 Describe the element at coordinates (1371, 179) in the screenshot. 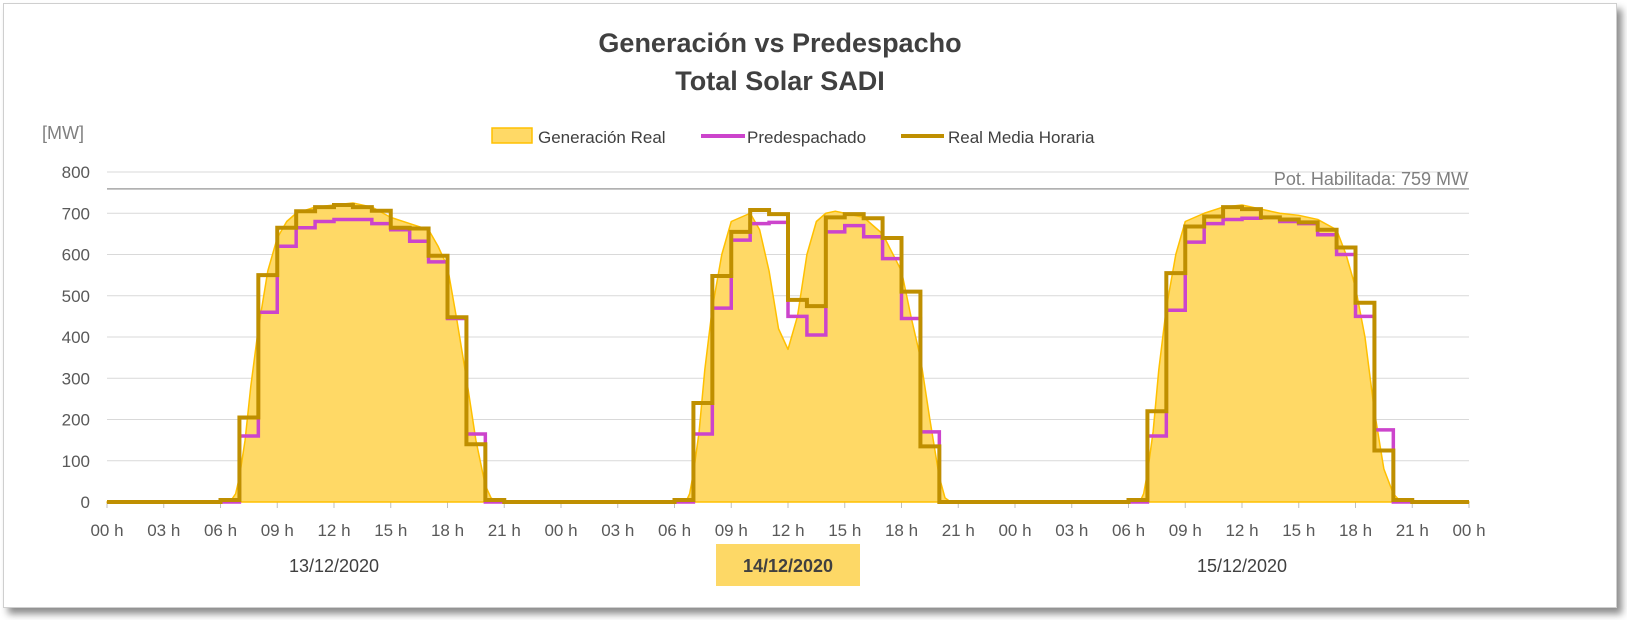

I see `reference-line-label: Pot. Habilitada: 759 MW` at that location.